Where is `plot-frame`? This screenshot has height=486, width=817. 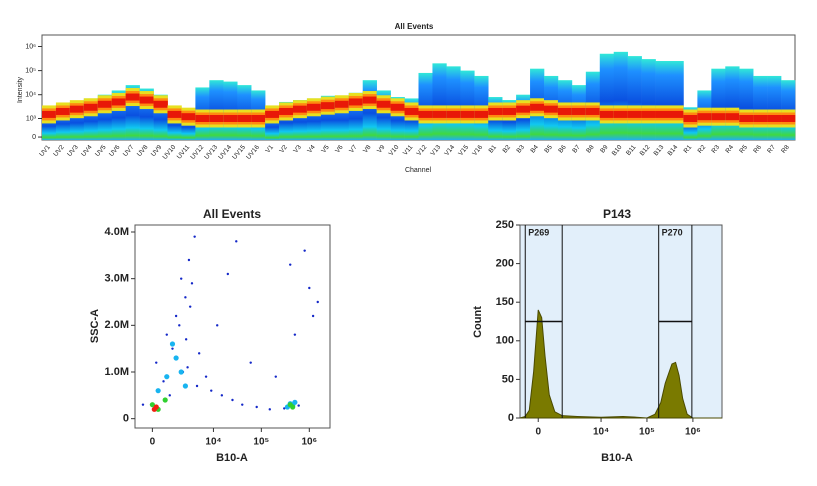
plot-frame is located at coordinates (232, 326).